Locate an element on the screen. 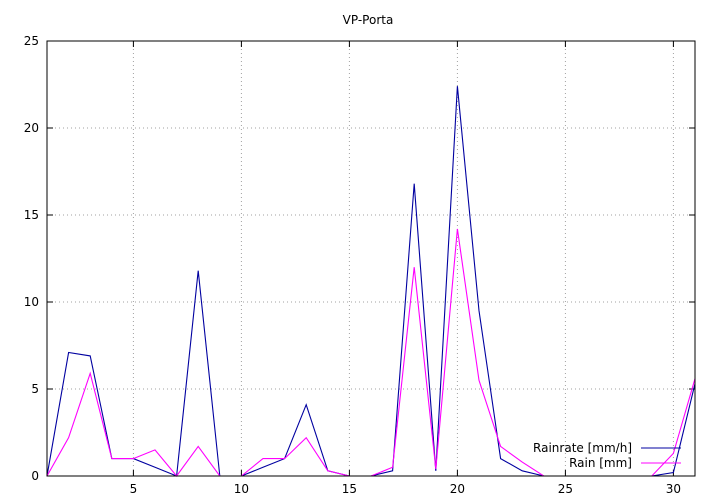  y-tick-label: 15 is located at coordinates (31, 215).